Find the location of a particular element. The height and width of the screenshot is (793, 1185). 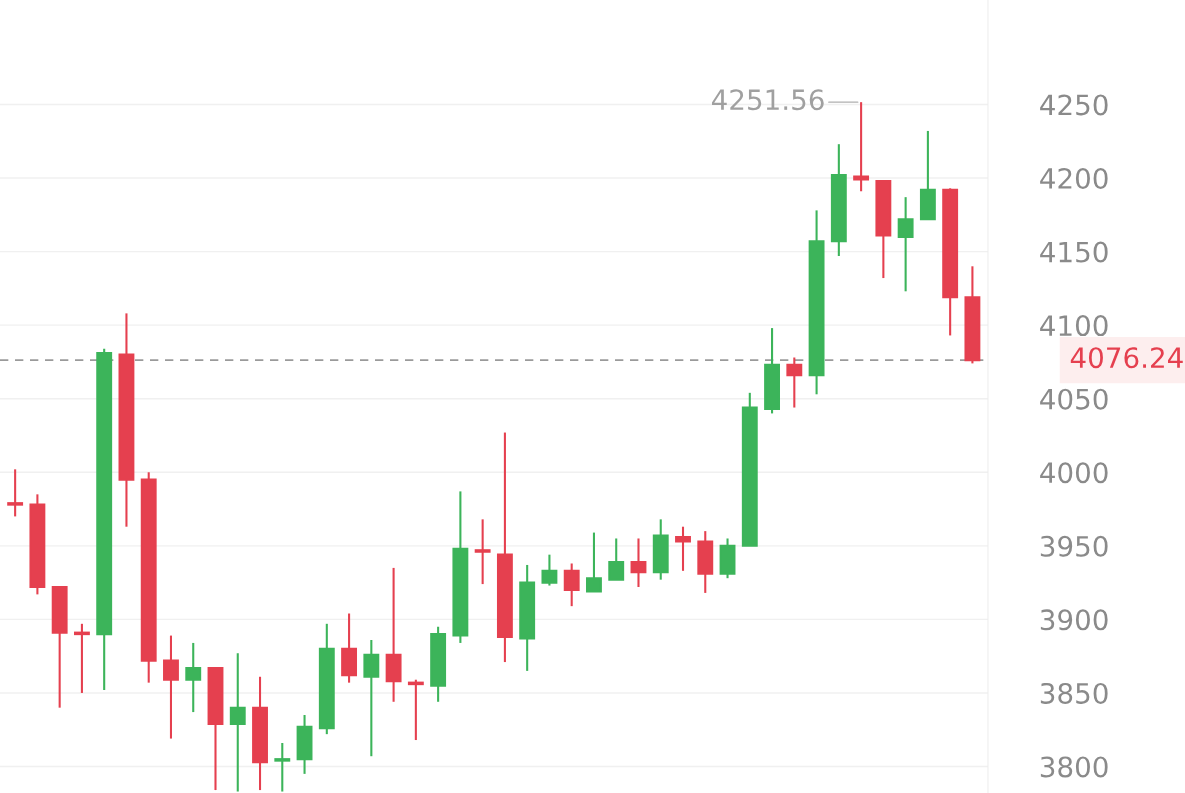

y-tick-label: 3900 is located at coordinates (1074, 620).